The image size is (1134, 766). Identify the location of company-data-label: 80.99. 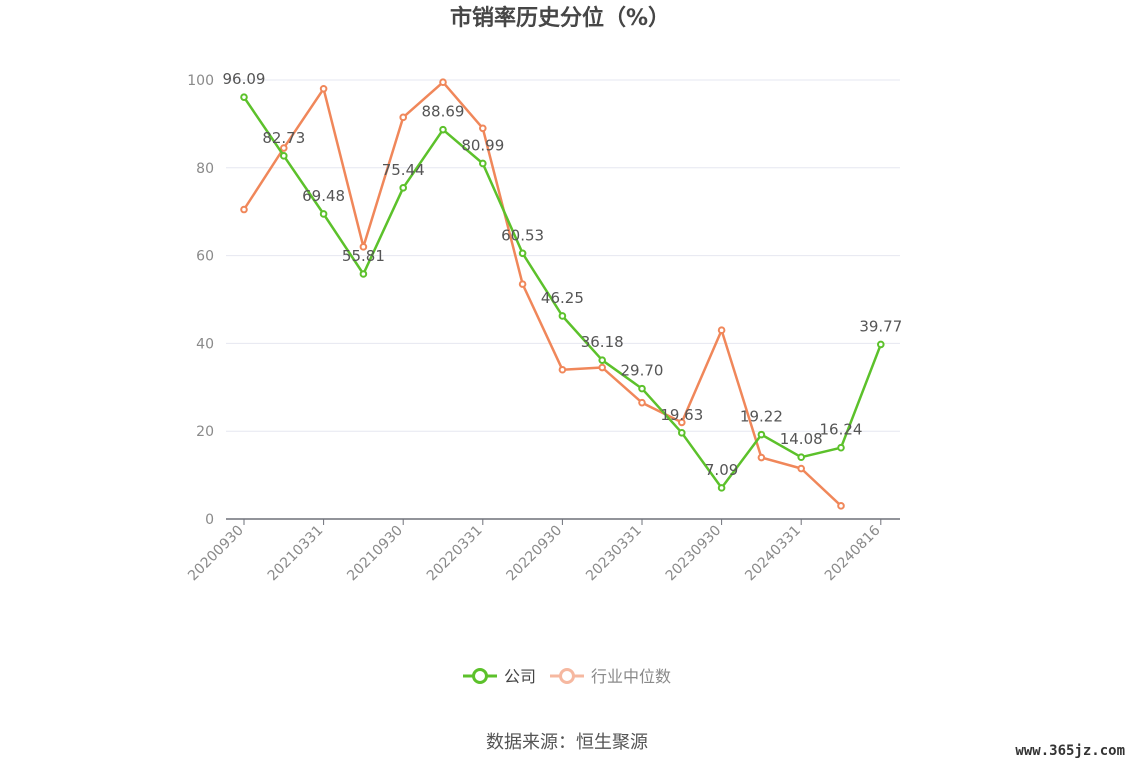
(482, 145).